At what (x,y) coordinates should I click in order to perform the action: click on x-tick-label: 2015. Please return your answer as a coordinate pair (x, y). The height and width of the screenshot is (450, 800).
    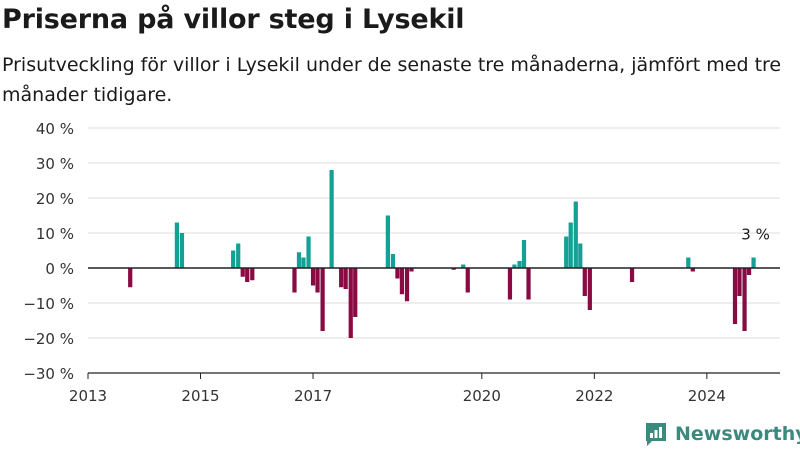
    Looking at the image, I should click on (200, 396).